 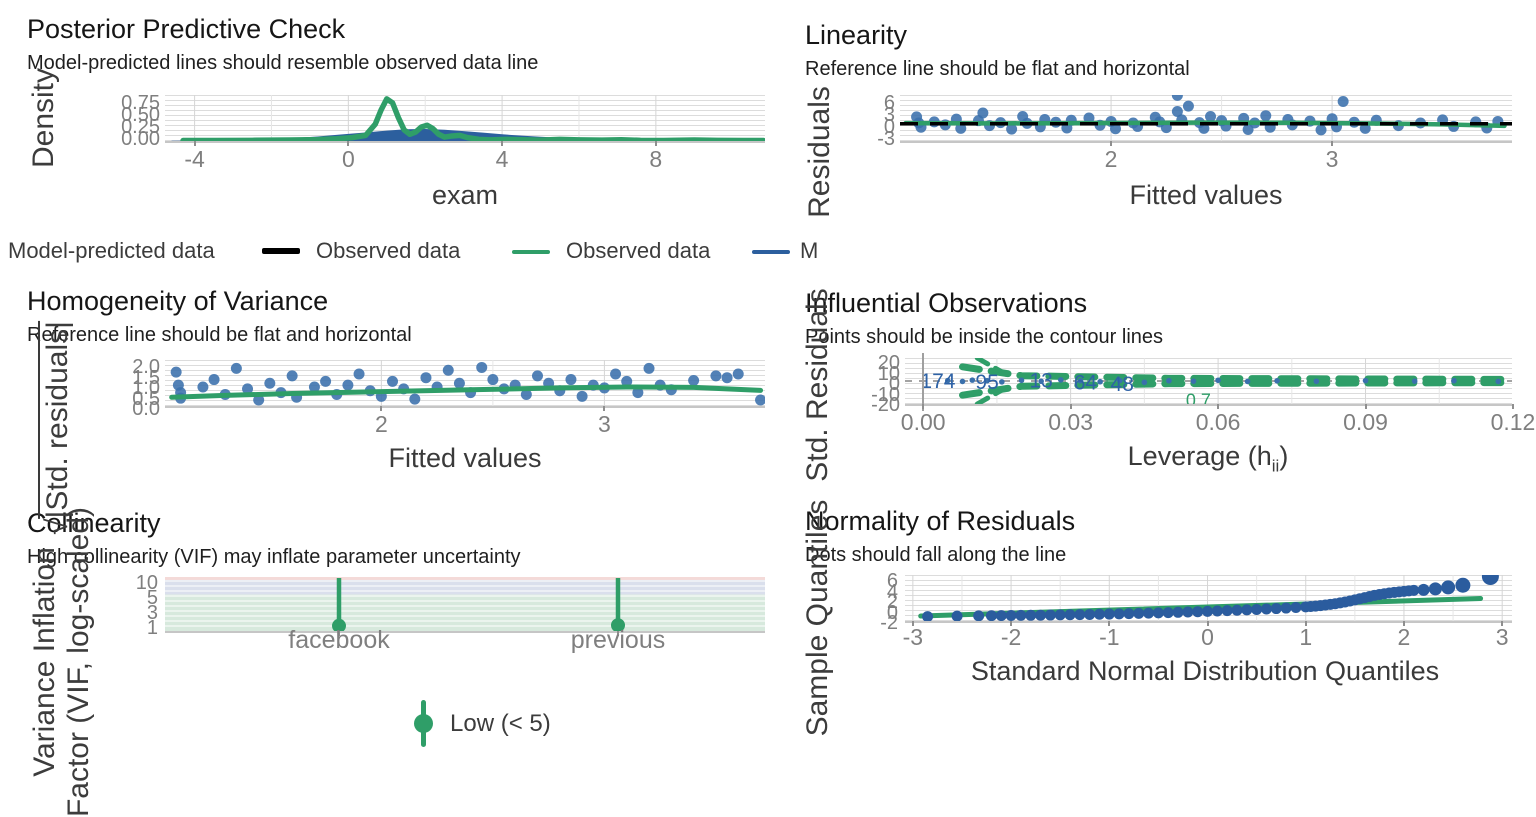 I want to click on infl-y-tick-label: -20, so click(x=885, y=405).